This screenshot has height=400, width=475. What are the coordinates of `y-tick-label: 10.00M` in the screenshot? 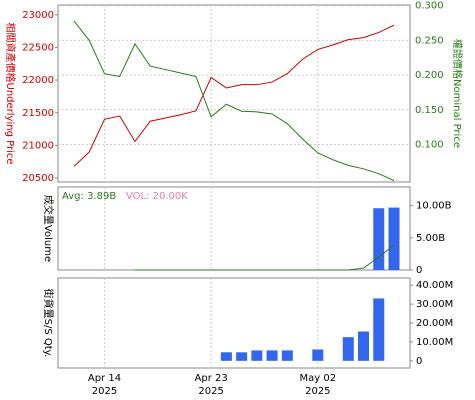 It's located at (434, 342).